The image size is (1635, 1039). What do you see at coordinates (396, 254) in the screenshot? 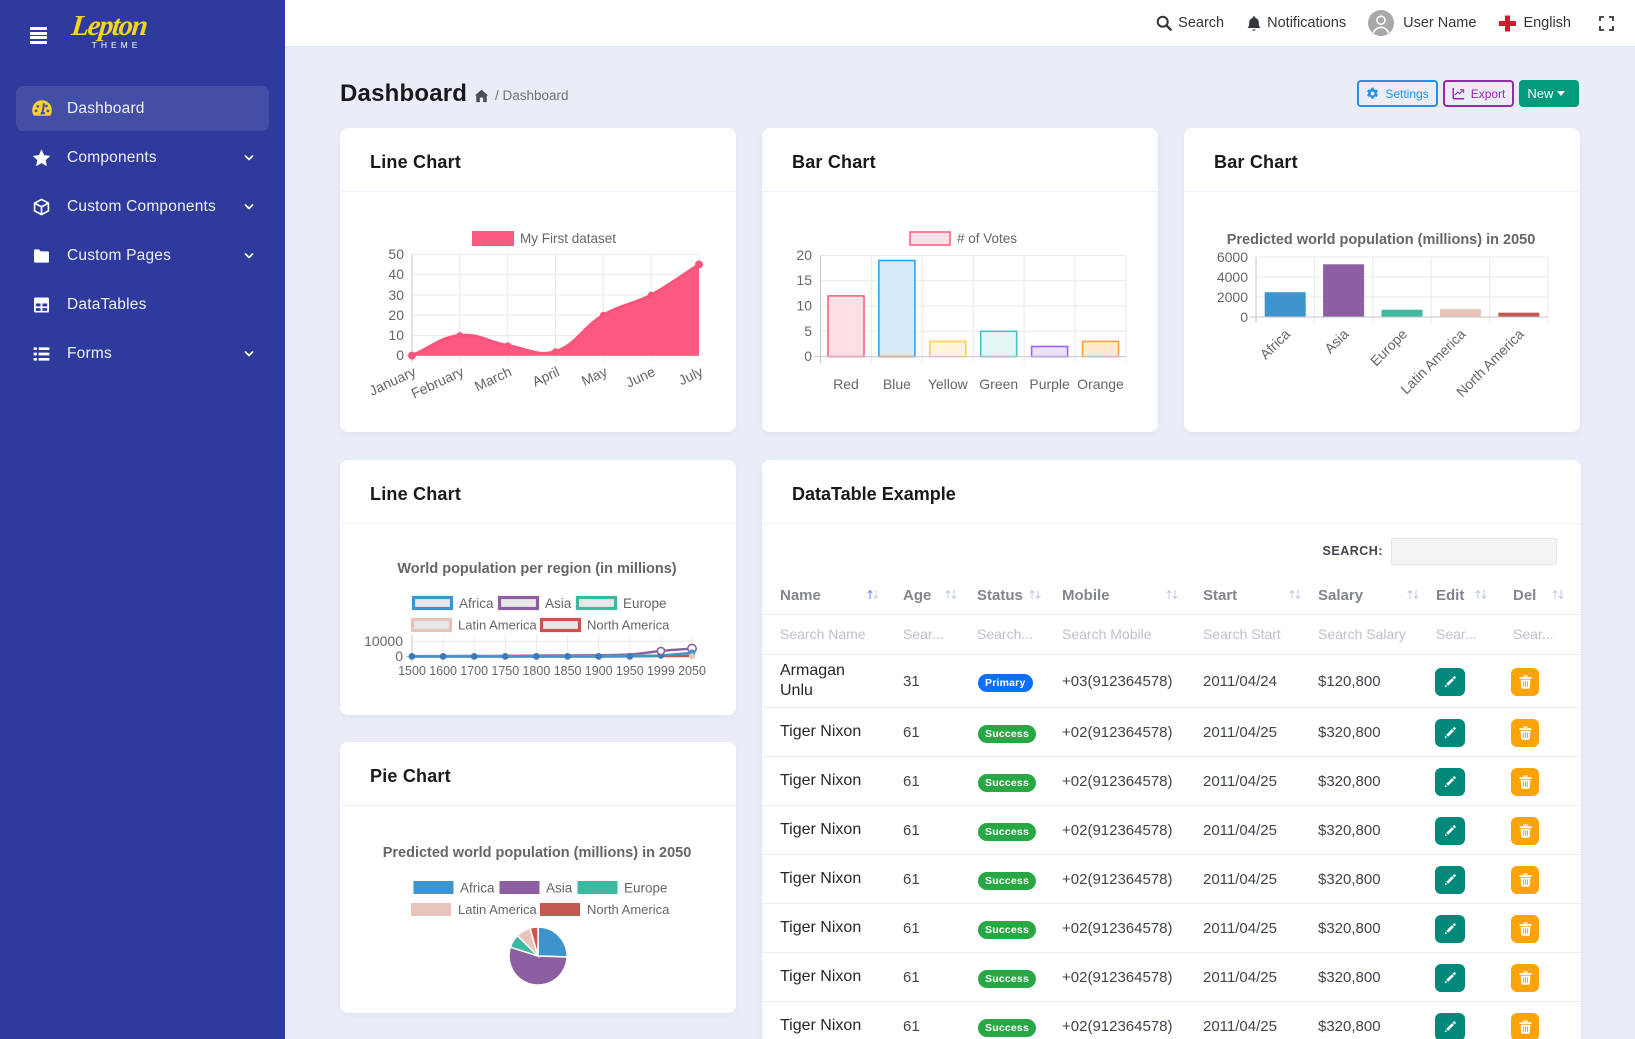
I see `svg-text: 50` at bounding box center [396, 254].